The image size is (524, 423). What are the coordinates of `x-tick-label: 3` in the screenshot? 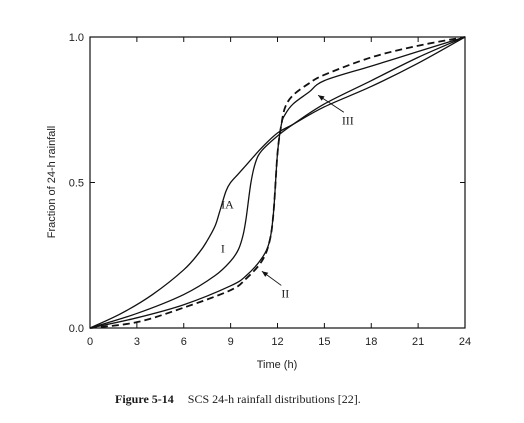 It's located at (137, 342).